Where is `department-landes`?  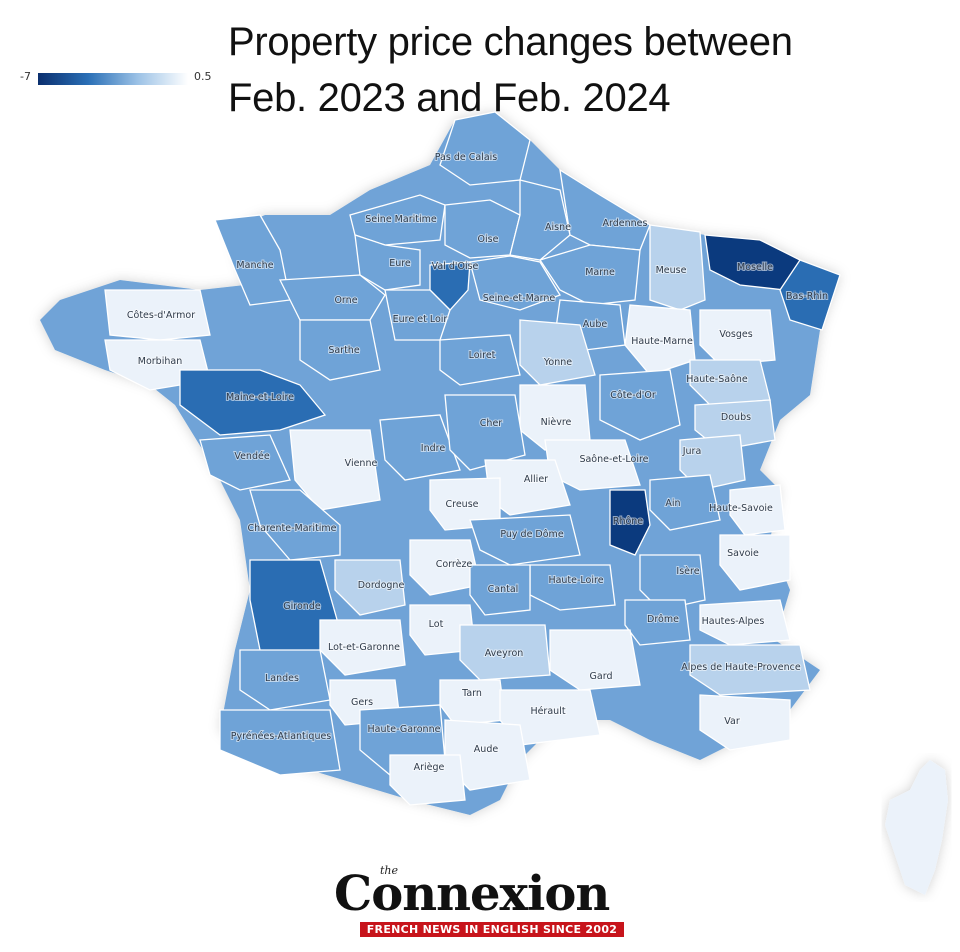
department-landes is located at coordinates (285, 680).